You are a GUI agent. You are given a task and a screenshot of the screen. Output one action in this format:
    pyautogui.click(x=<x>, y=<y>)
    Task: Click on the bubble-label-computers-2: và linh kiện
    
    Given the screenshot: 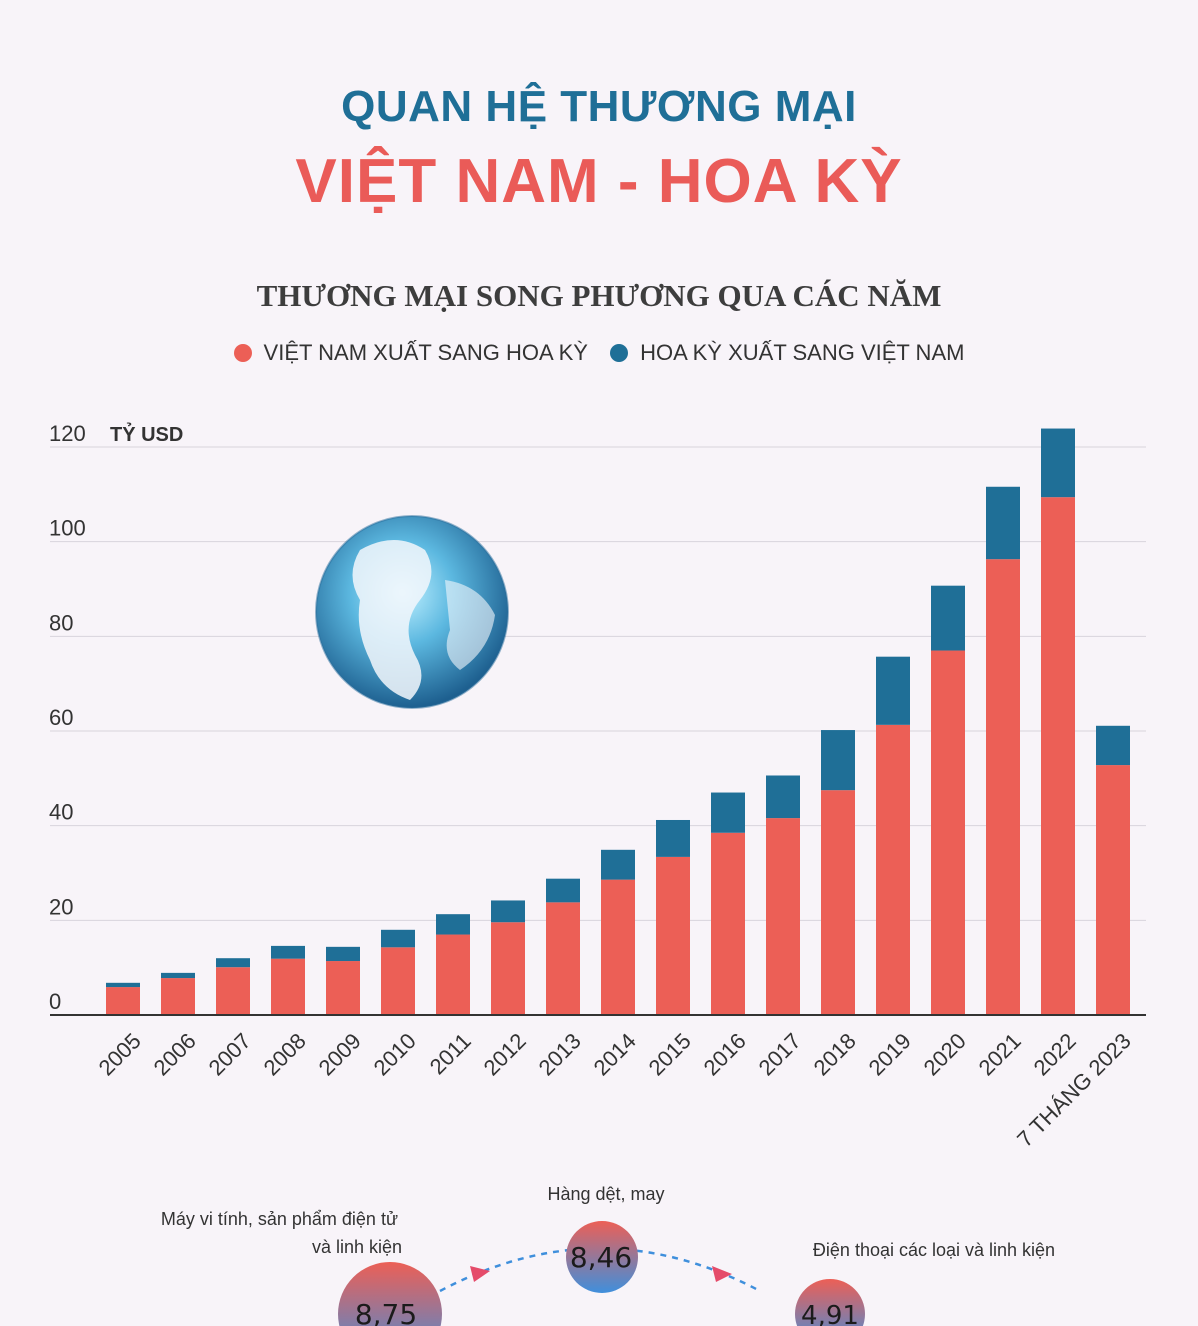 What is the action you would take?
    pyautogui.click(x=357, y=1247)
    